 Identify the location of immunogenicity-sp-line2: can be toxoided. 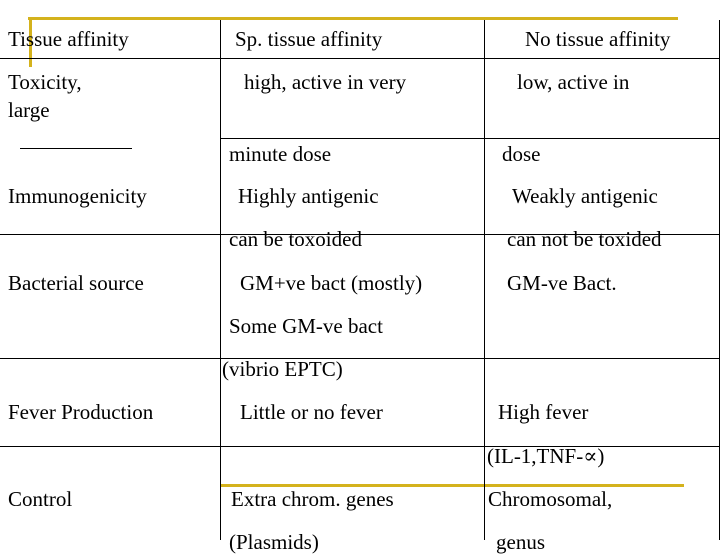
(295, 239).